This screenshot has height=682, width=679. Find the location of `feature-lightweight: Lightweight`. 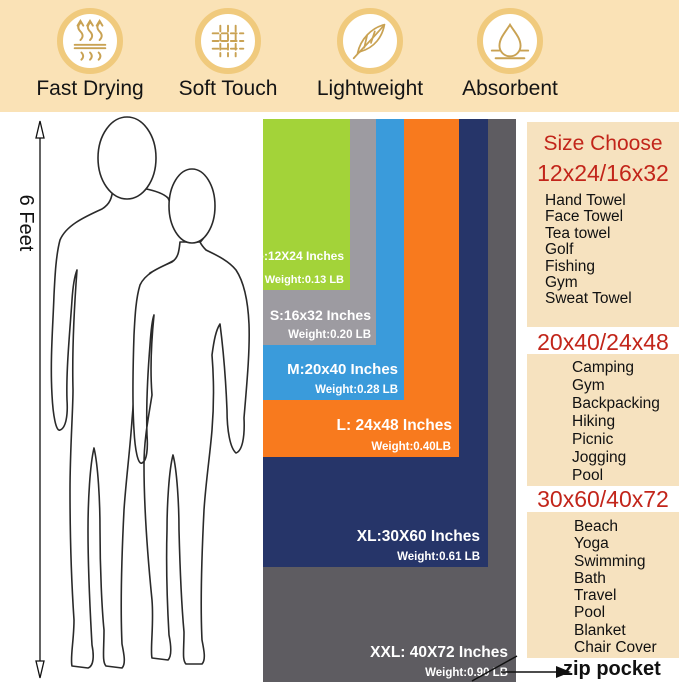

feature-lightweight: Lightweight is located at coordinates (370, 54).